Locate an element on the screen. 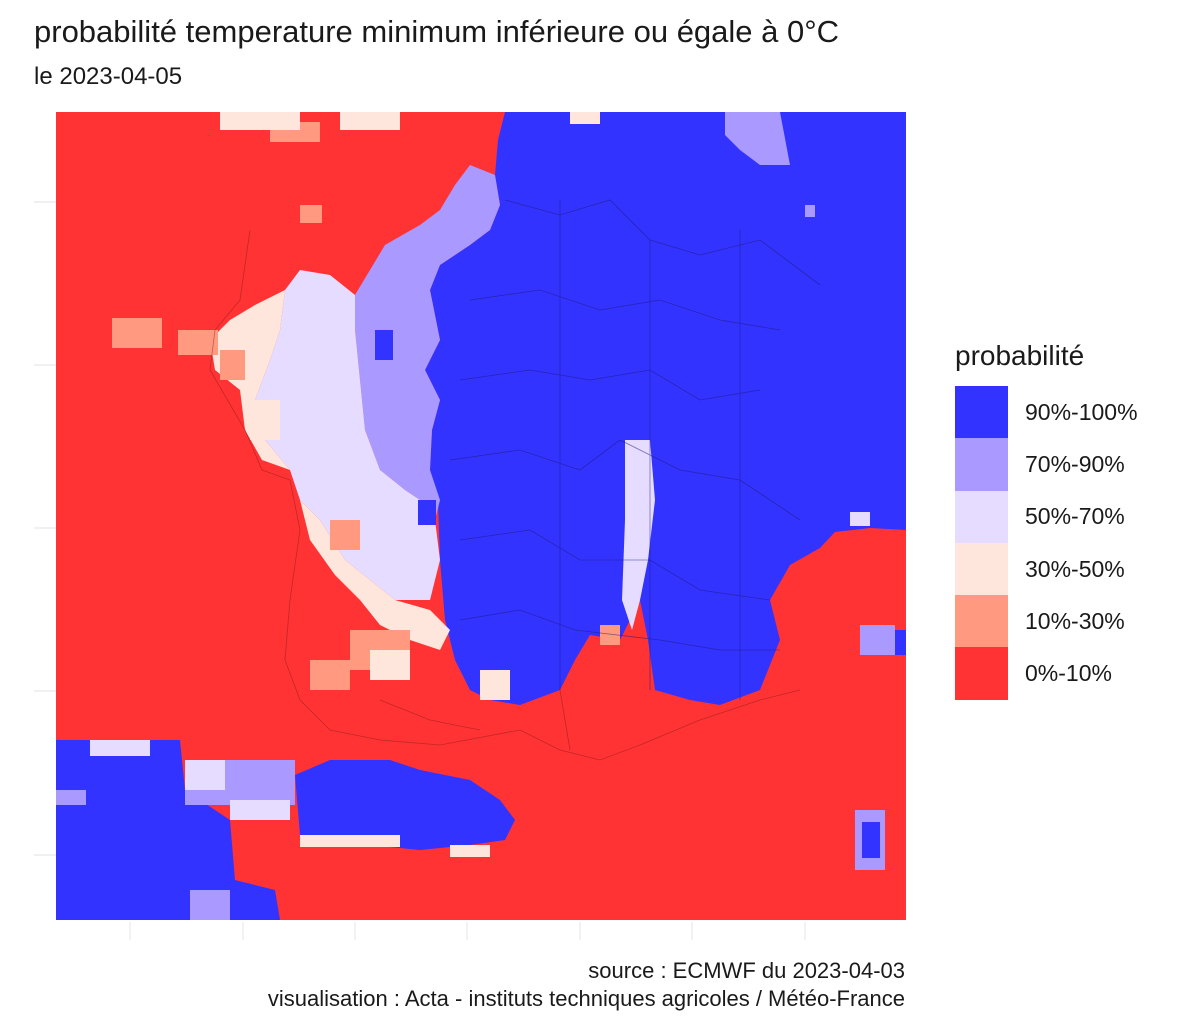  legend-item-50-70: 50%-70% is located at coordinates (1046, 516).